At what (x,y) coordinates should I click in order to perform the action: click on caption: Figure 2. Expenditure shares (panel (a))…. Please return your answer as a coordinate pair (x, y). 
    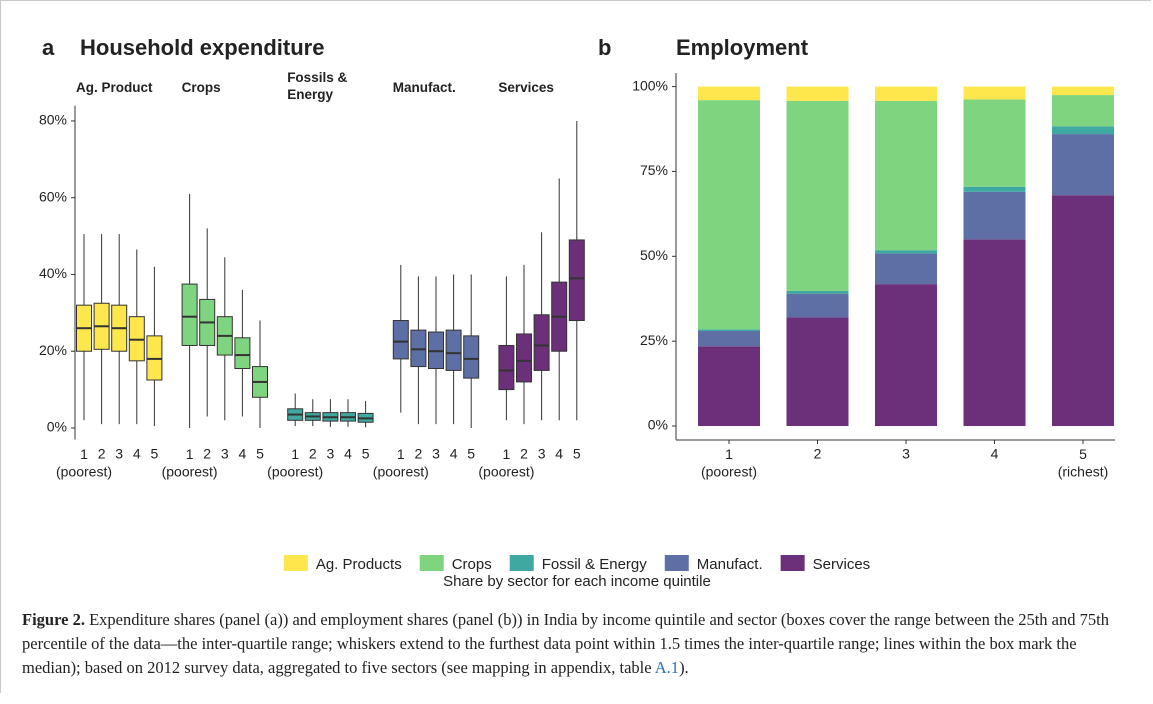
    Looking at the image, I should click on (577, 644).